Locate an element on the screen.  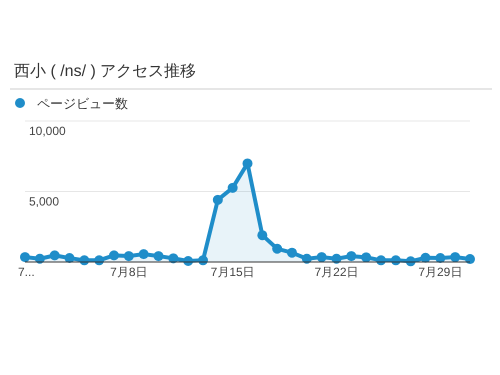
xtick: 7月15日 is located at coordinates (232, 272).